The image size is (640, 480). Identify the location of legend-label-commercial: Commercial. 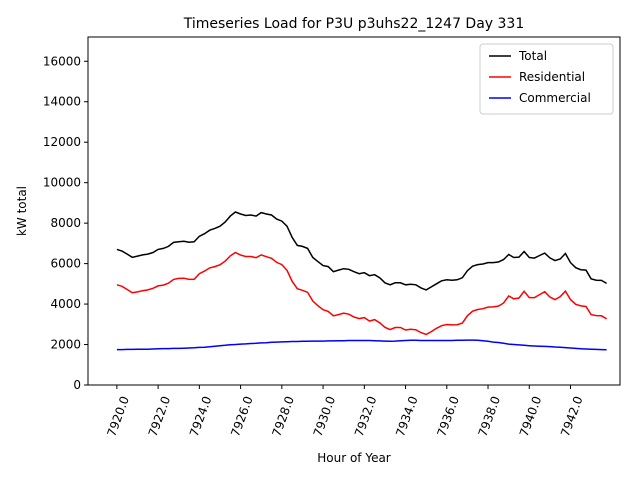
(555, 98).